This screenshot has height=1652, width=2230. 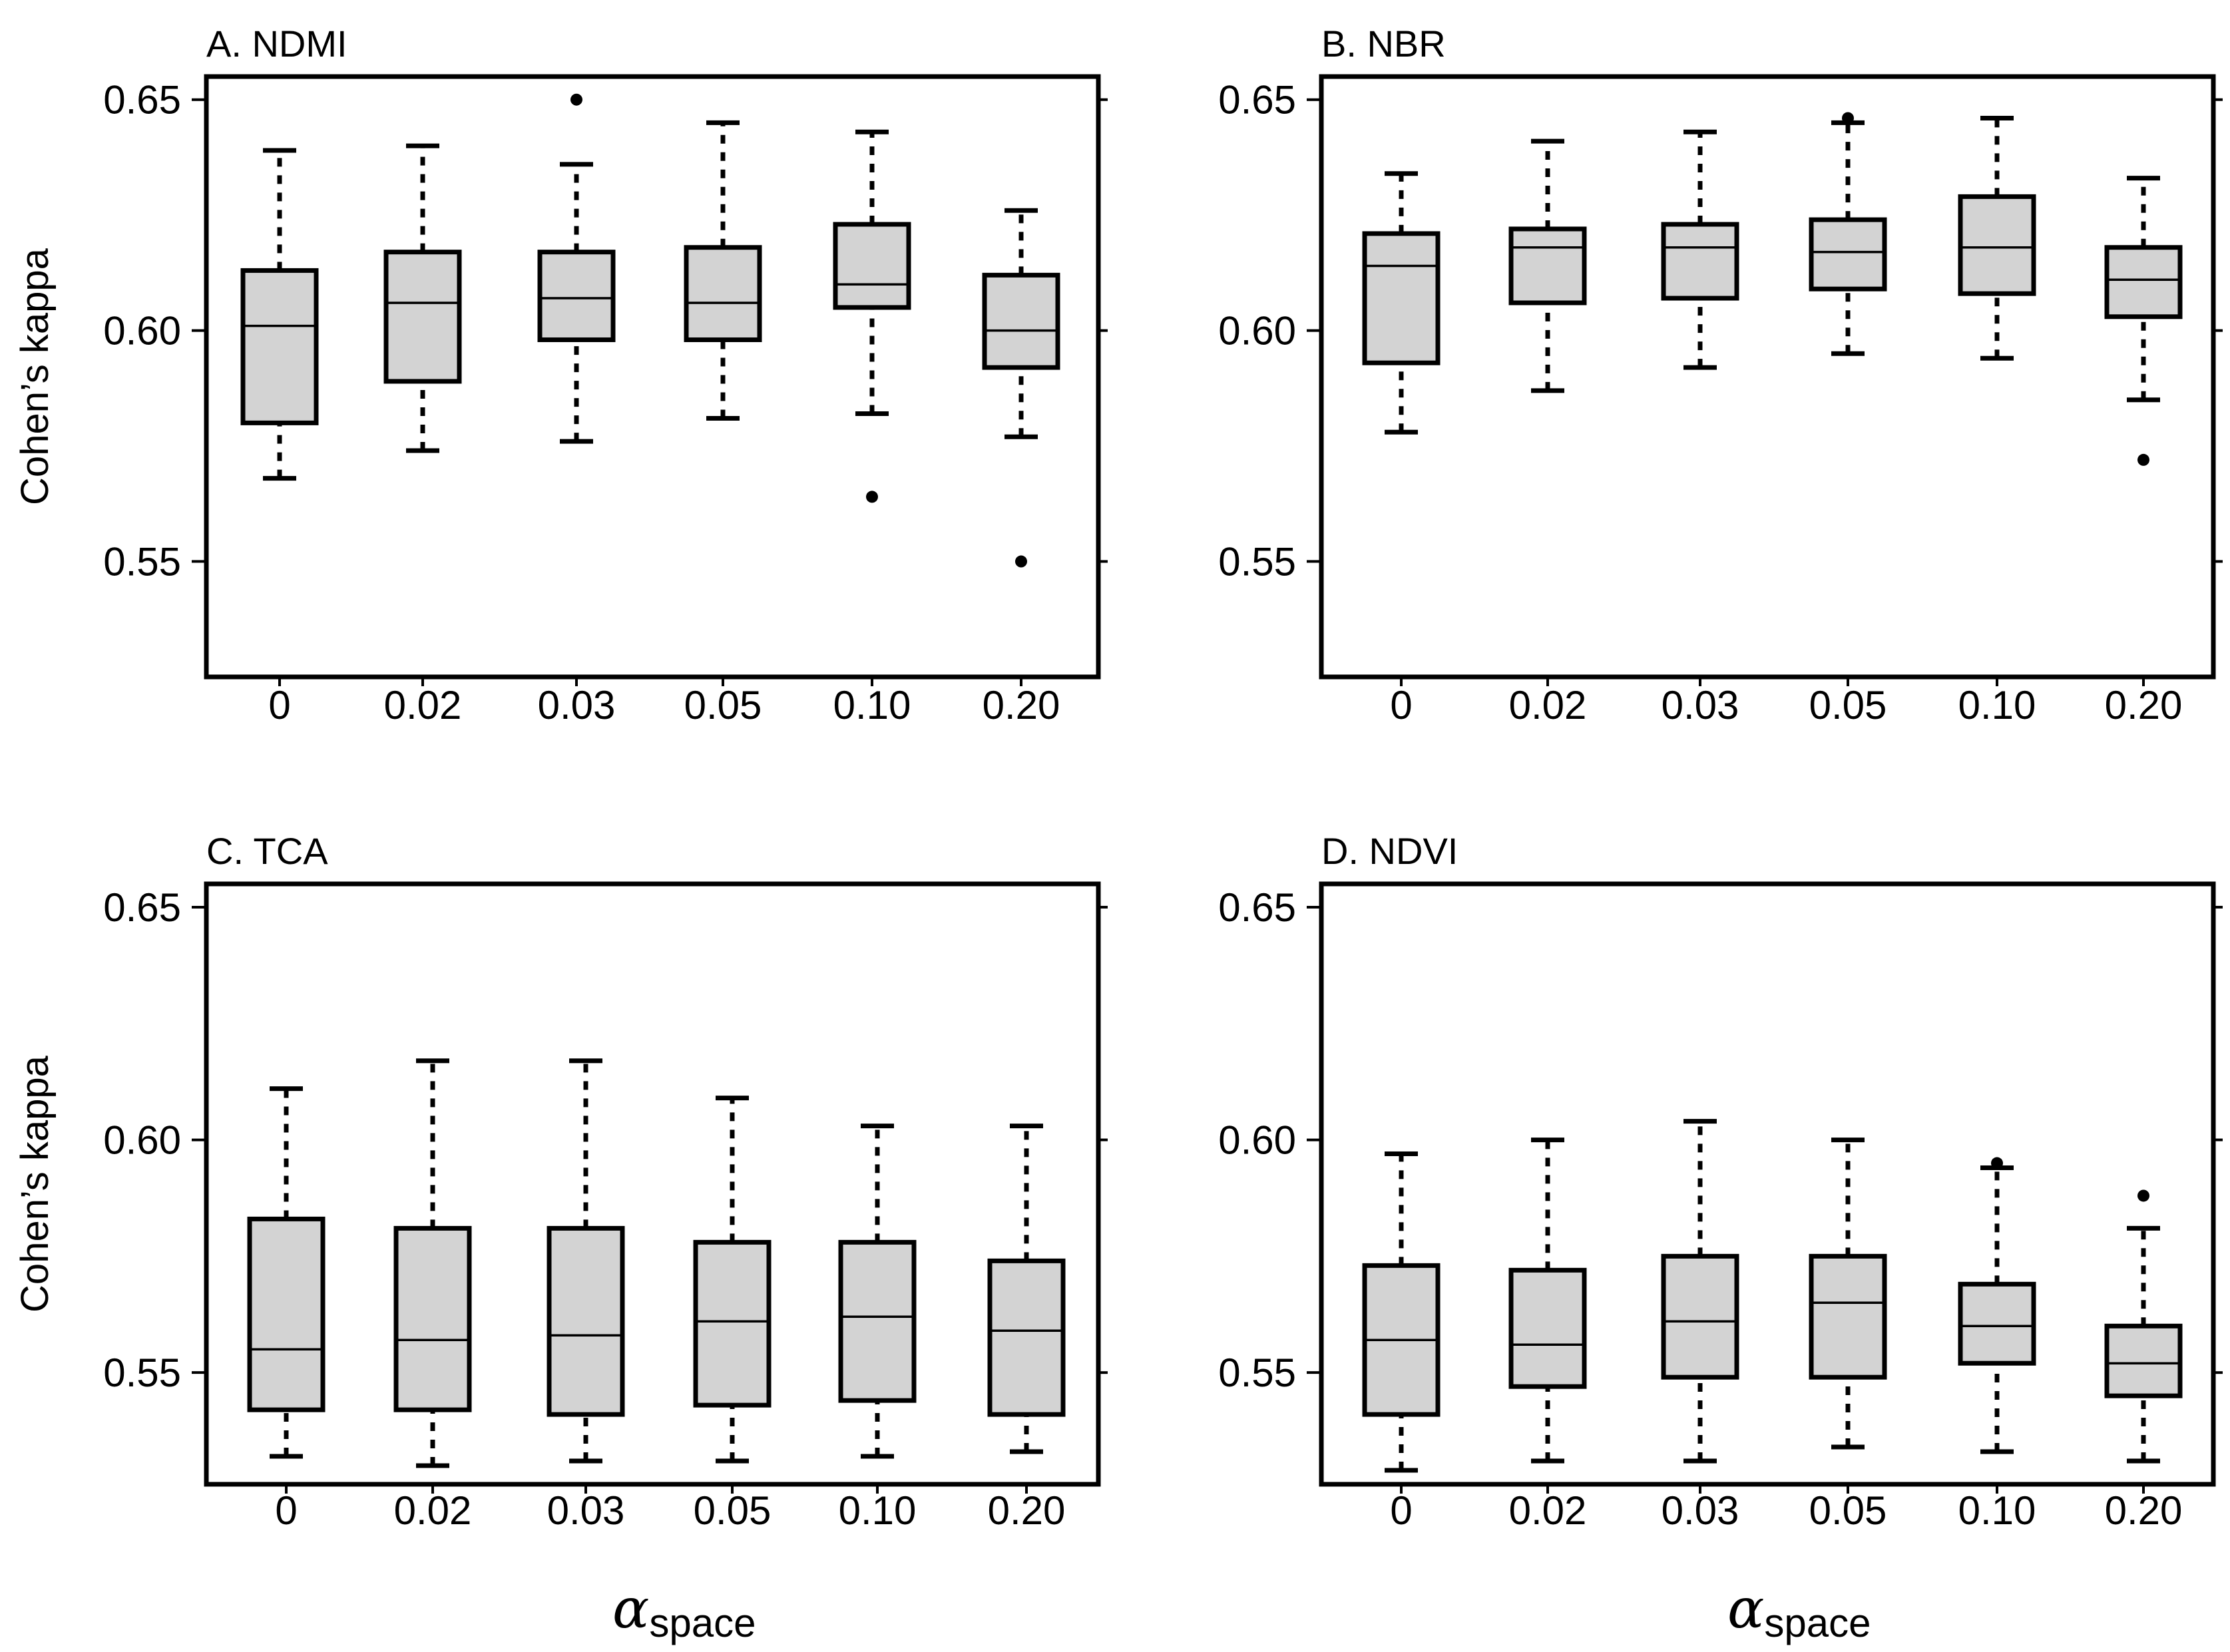 I want to click on panel-title: C. TCA, so click(x=267, y=851).